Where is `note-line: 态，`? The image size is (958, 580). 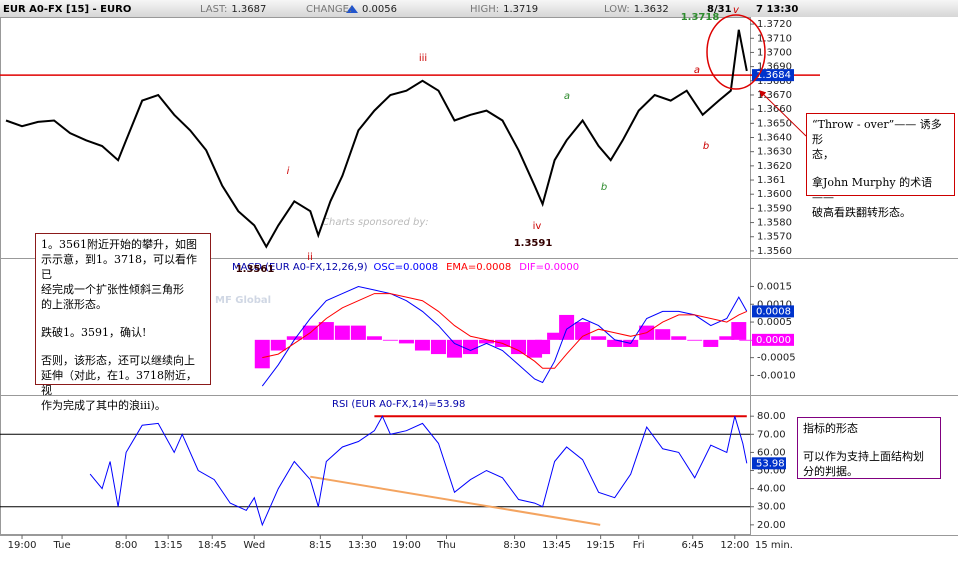 note-line: 态， is located at coordinates (823, 154).